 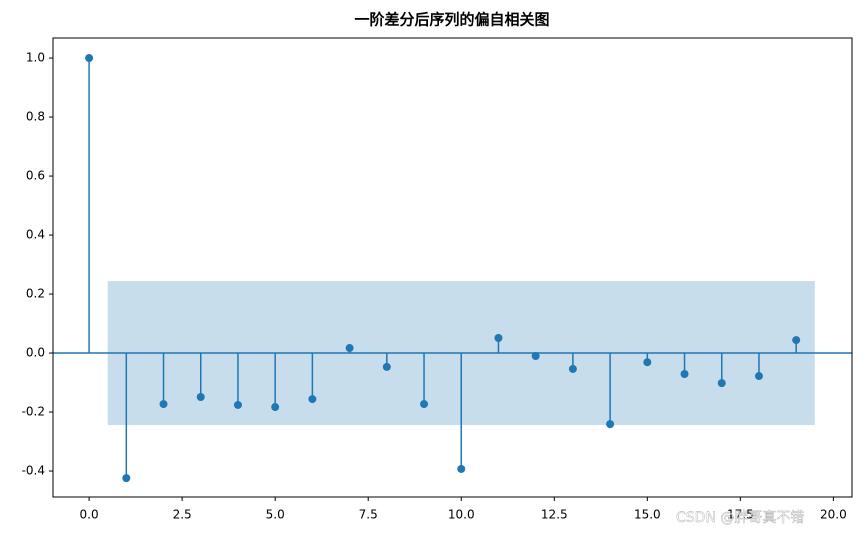 I want to click on x-tick-label: 10.0, so click(x=461, y=515).